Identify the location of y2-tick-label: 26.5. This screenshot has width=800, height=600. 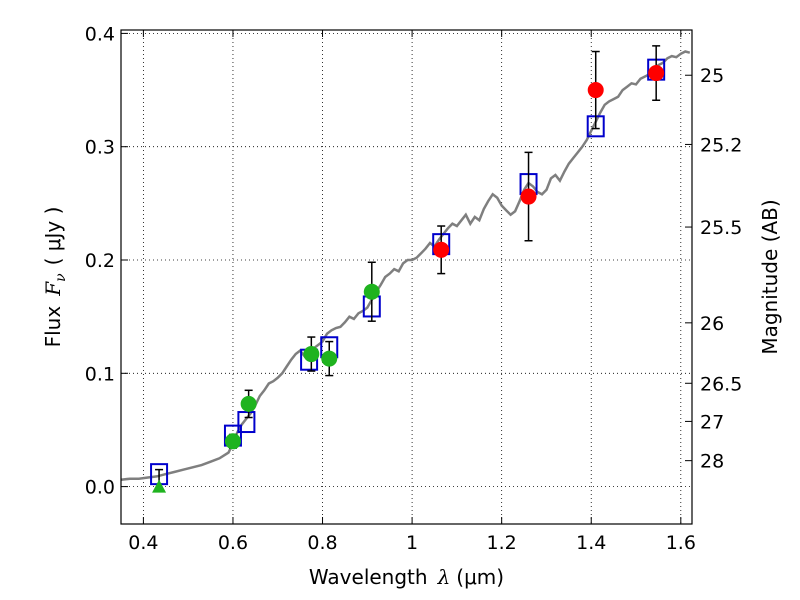
(721, 384).